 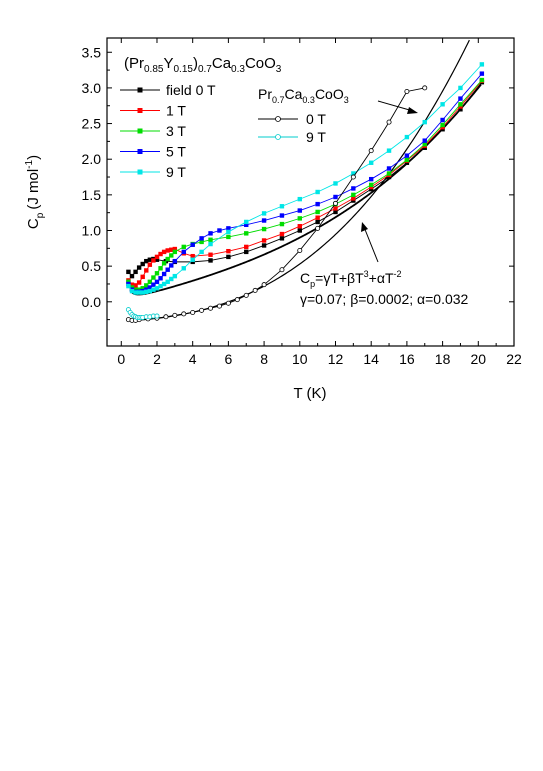 What do you see at coordinates (238, 69) in the screenshot?
I see `legend1-t7: 0.3` at bounding box center [238, 69].